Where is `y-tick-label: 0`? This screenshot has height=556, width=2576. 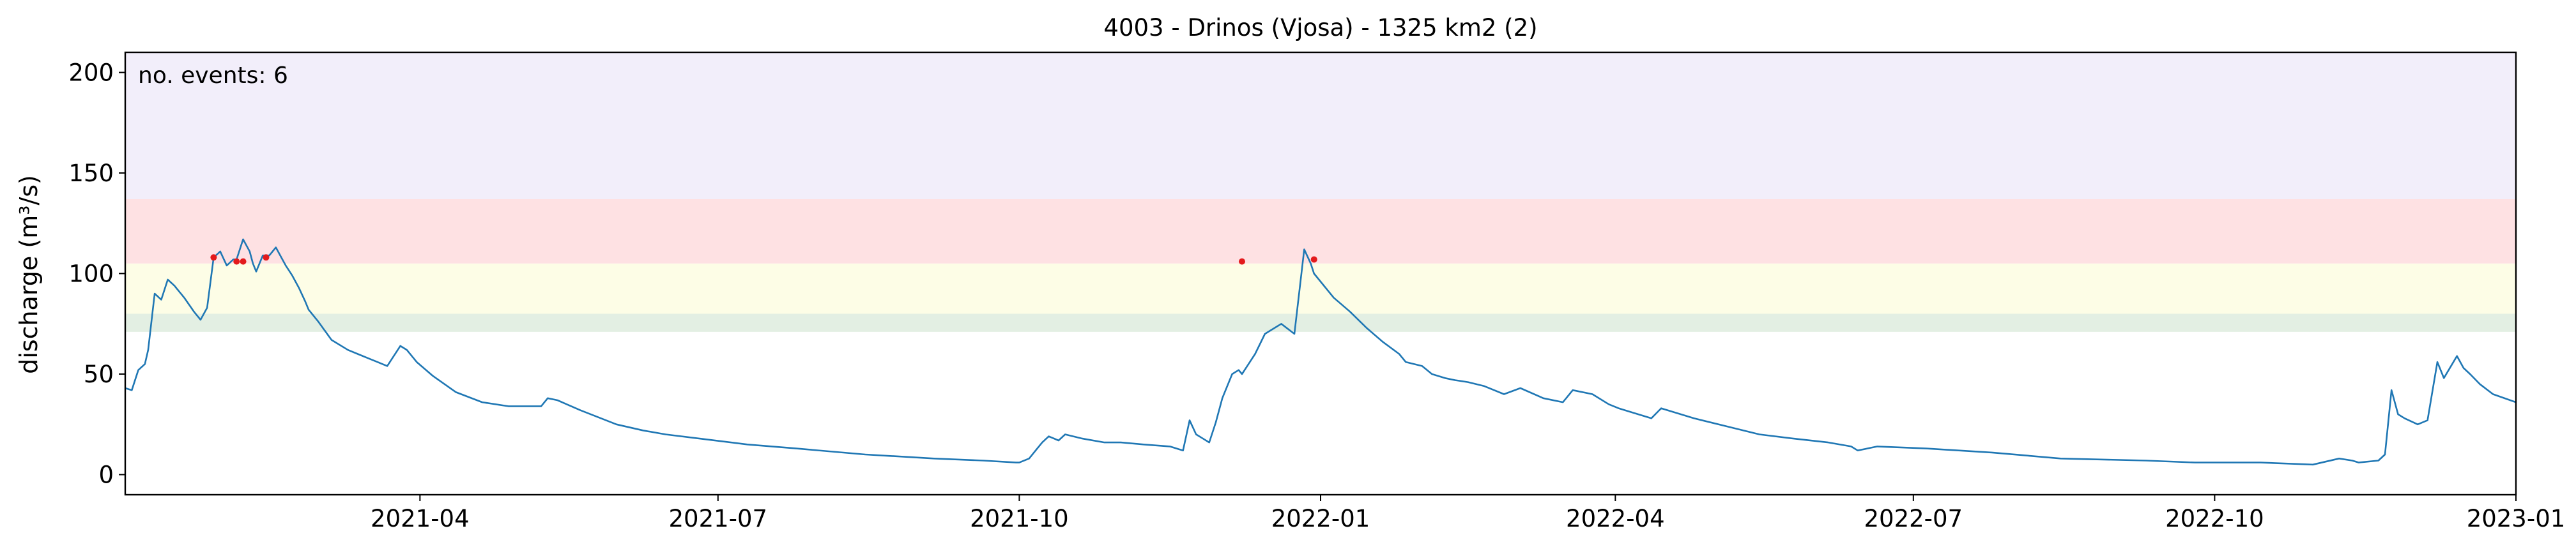 y-tick-label: 0 is located at coordinates (106, 475).